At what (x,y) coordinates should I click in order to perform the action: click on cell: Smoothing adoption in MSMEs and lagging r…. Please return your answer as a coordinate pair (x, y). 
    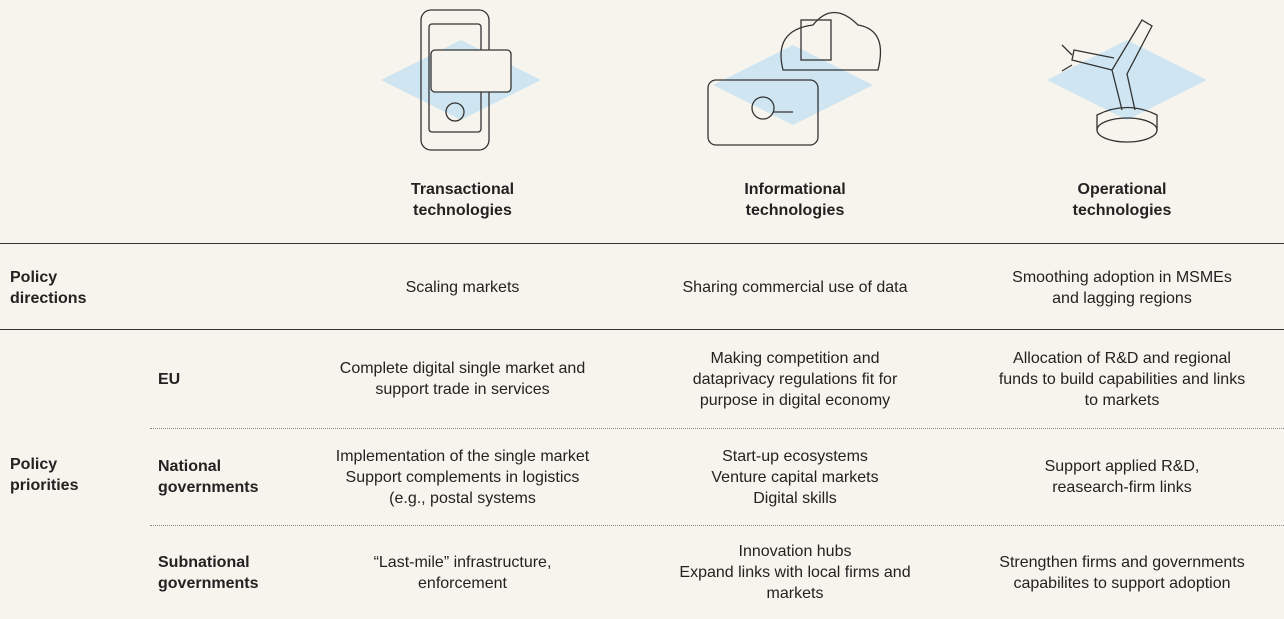
    Looking at the image, I should click on (1122, 287).